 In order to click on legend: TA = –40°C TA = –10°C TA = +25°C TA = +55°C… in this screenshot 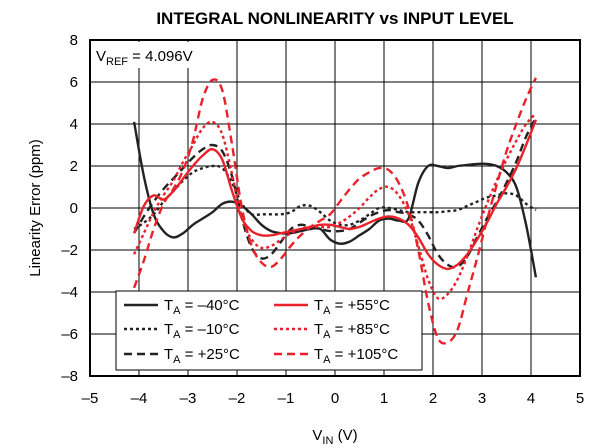, I will do `click(269, 330)`.